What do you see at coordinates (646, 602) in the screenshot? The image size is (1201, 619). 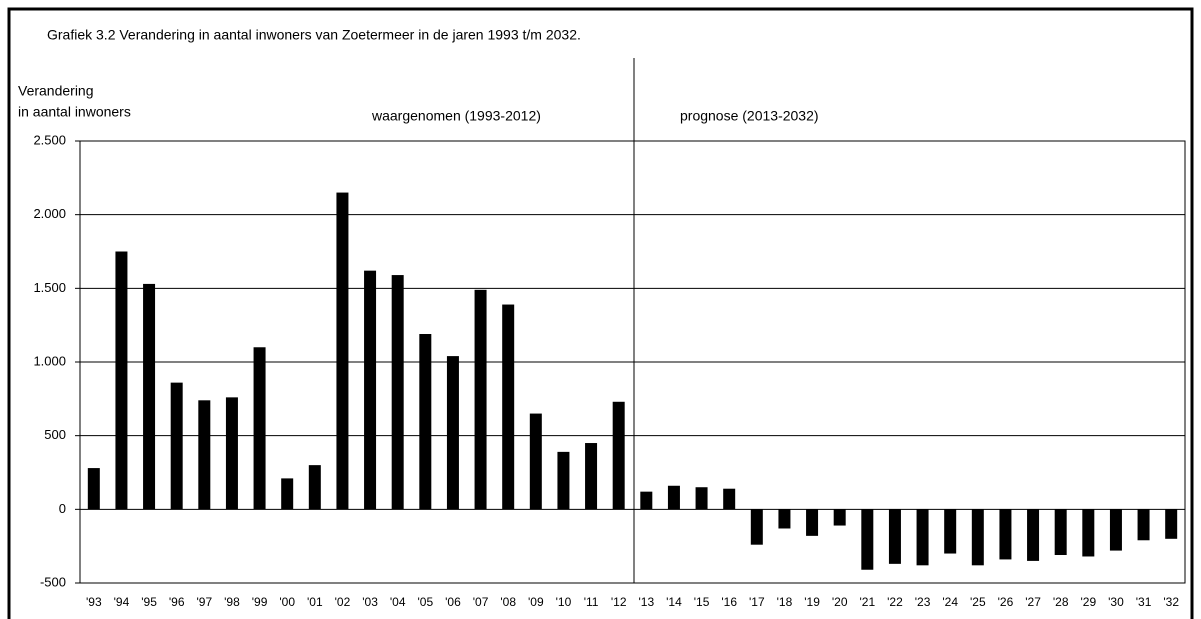 I see `x-tick-label: '13` at bounding box center [646, 602].